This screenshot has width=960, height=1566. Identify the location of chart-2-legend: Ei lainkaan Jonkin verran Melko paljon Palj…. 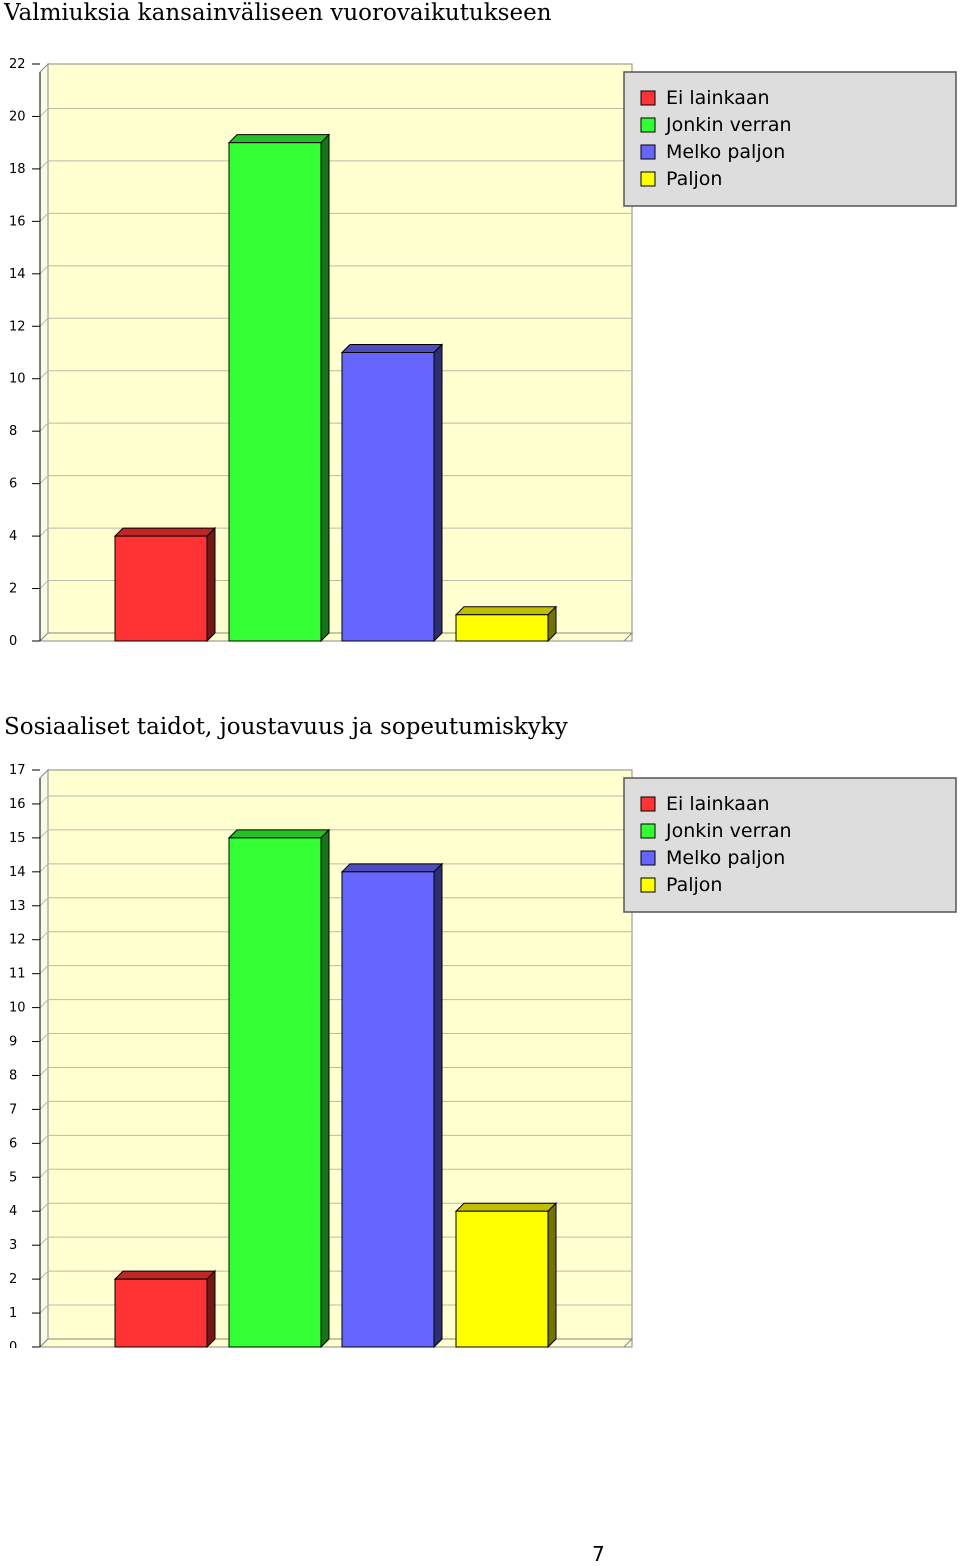
(790, 845).